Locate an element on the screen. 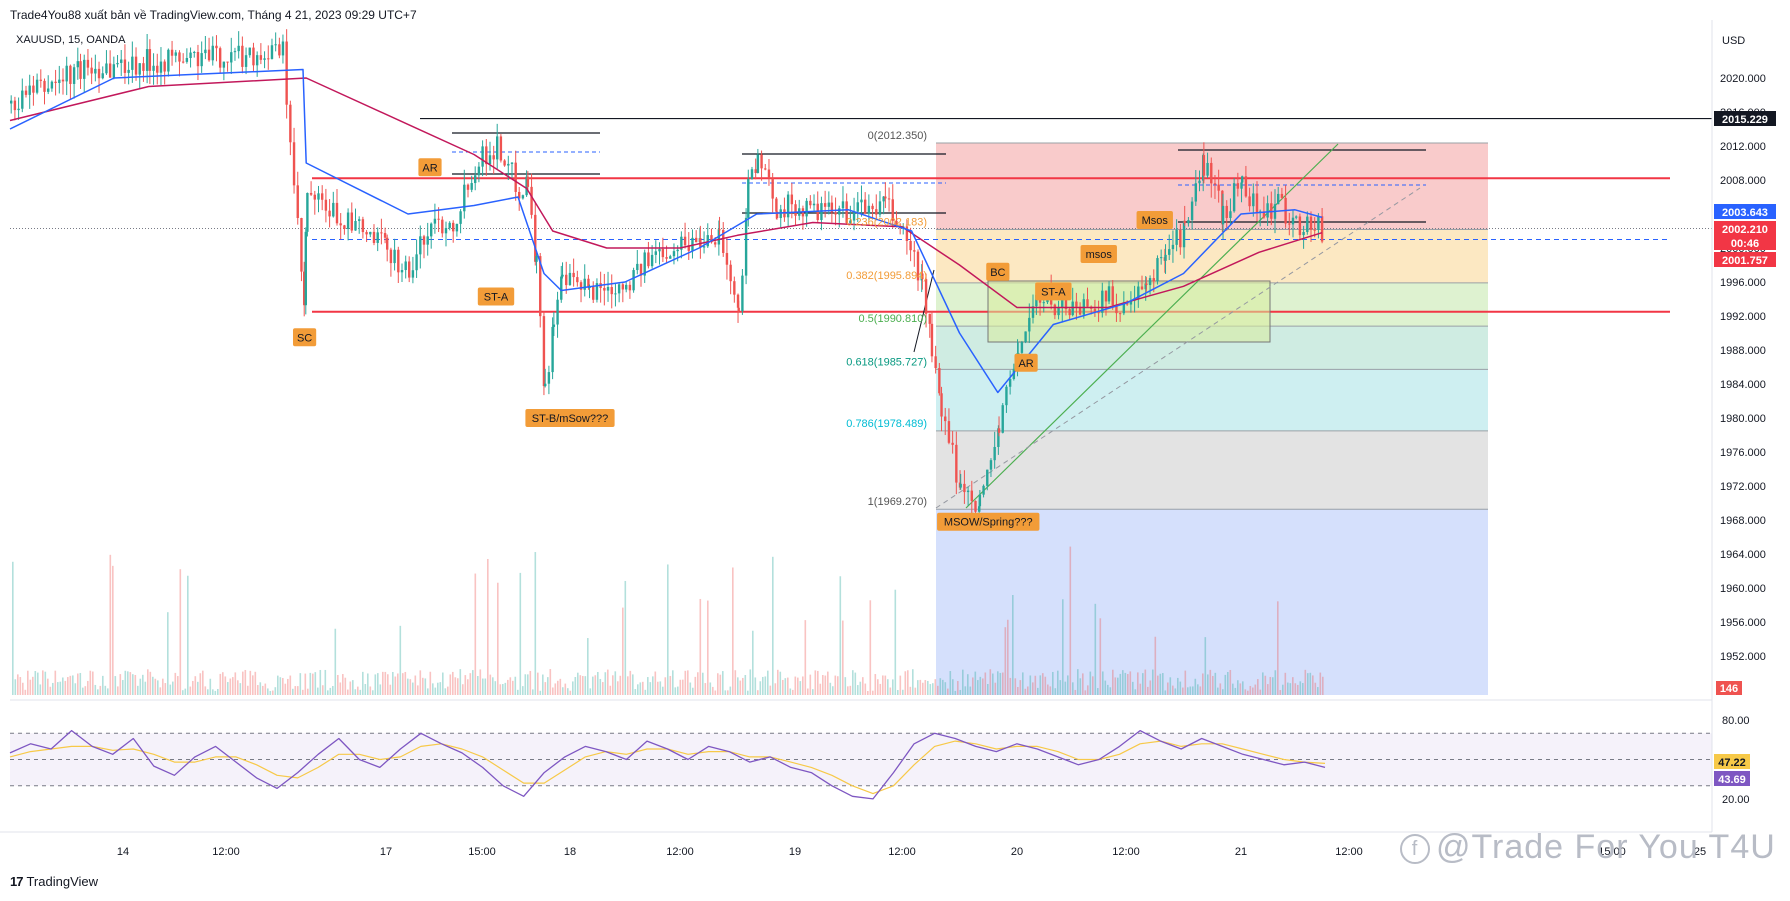 This screenshot has width=1790, height=901. tradingview-logo: 17 TradingView is located at coordinates (54, 881).